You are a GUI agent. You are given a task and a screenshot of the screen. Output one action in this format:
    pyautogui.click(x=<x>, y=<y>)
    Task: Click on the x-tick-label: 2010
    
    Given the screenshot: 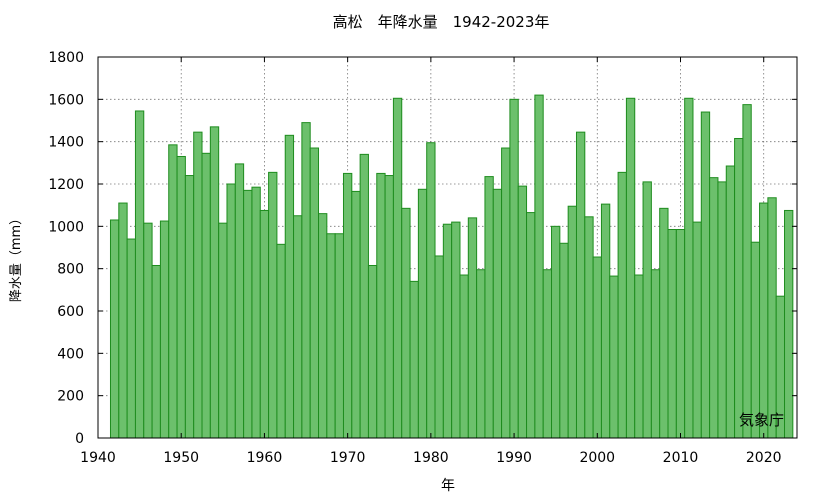 What is the action you would take?
    pyautogui.click(x=681, y=458)
    